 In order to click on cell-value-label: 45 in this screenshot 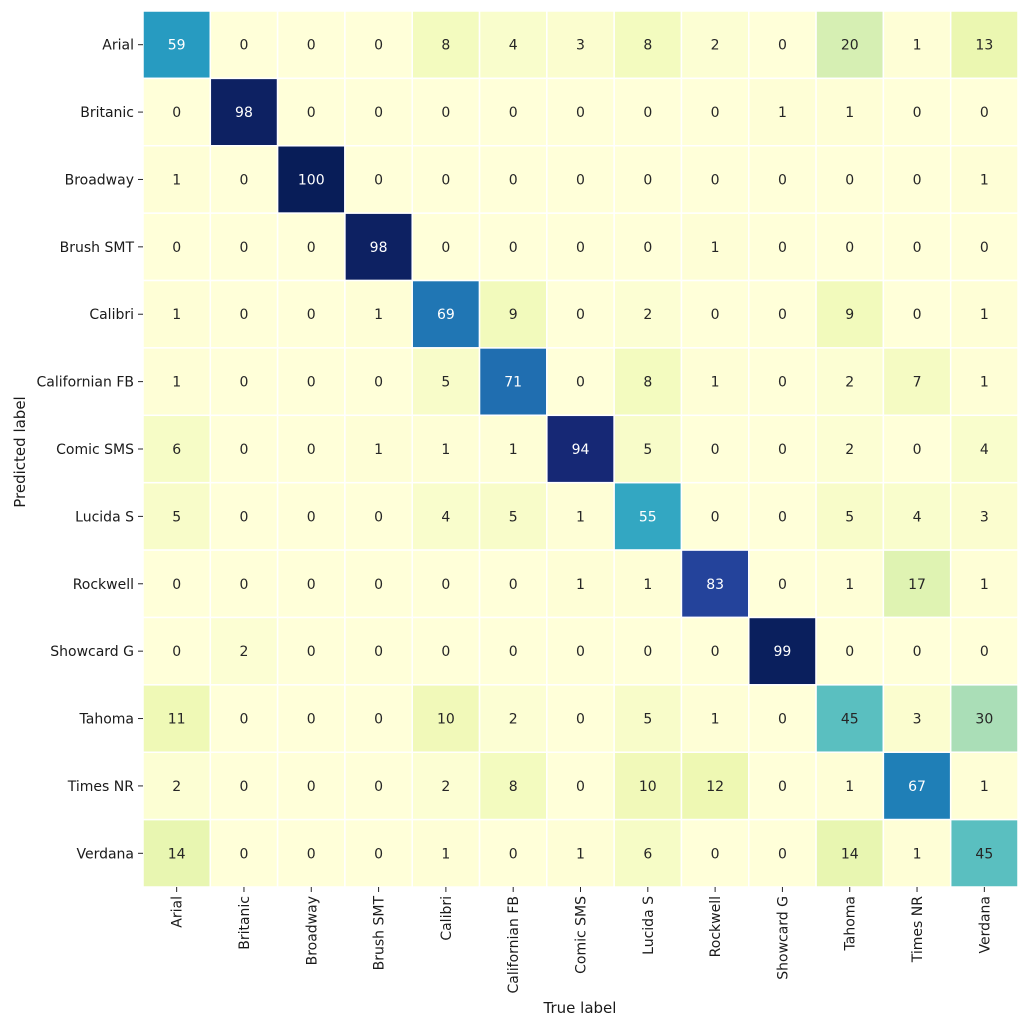, I will do `click(850, 720)`.